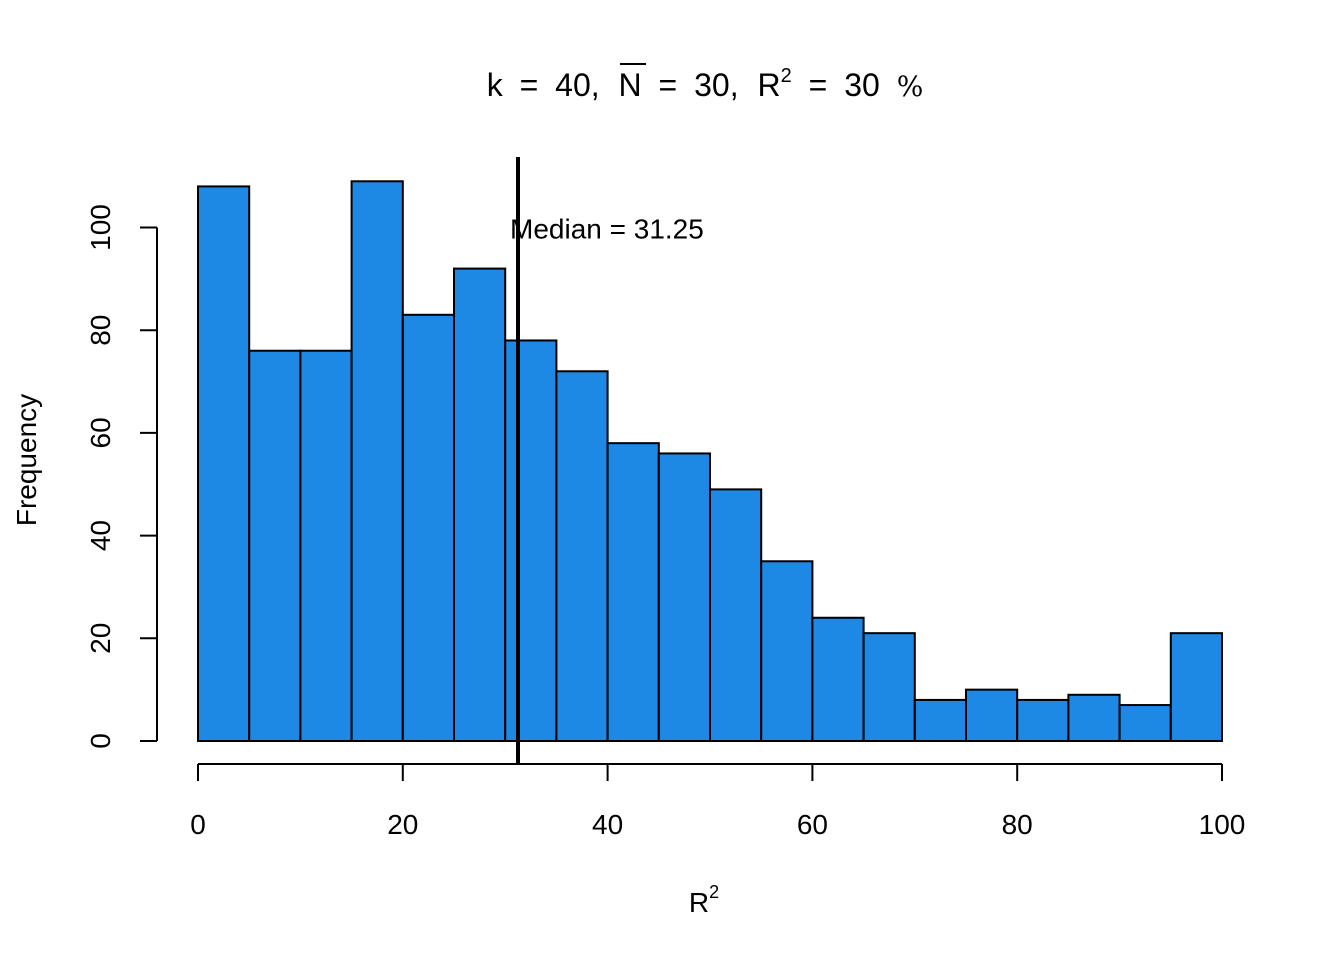  What do you see at coordinates (573, 85) in the screenshot?
I see `title-k-value: 40` at bounding box center [573, 85].